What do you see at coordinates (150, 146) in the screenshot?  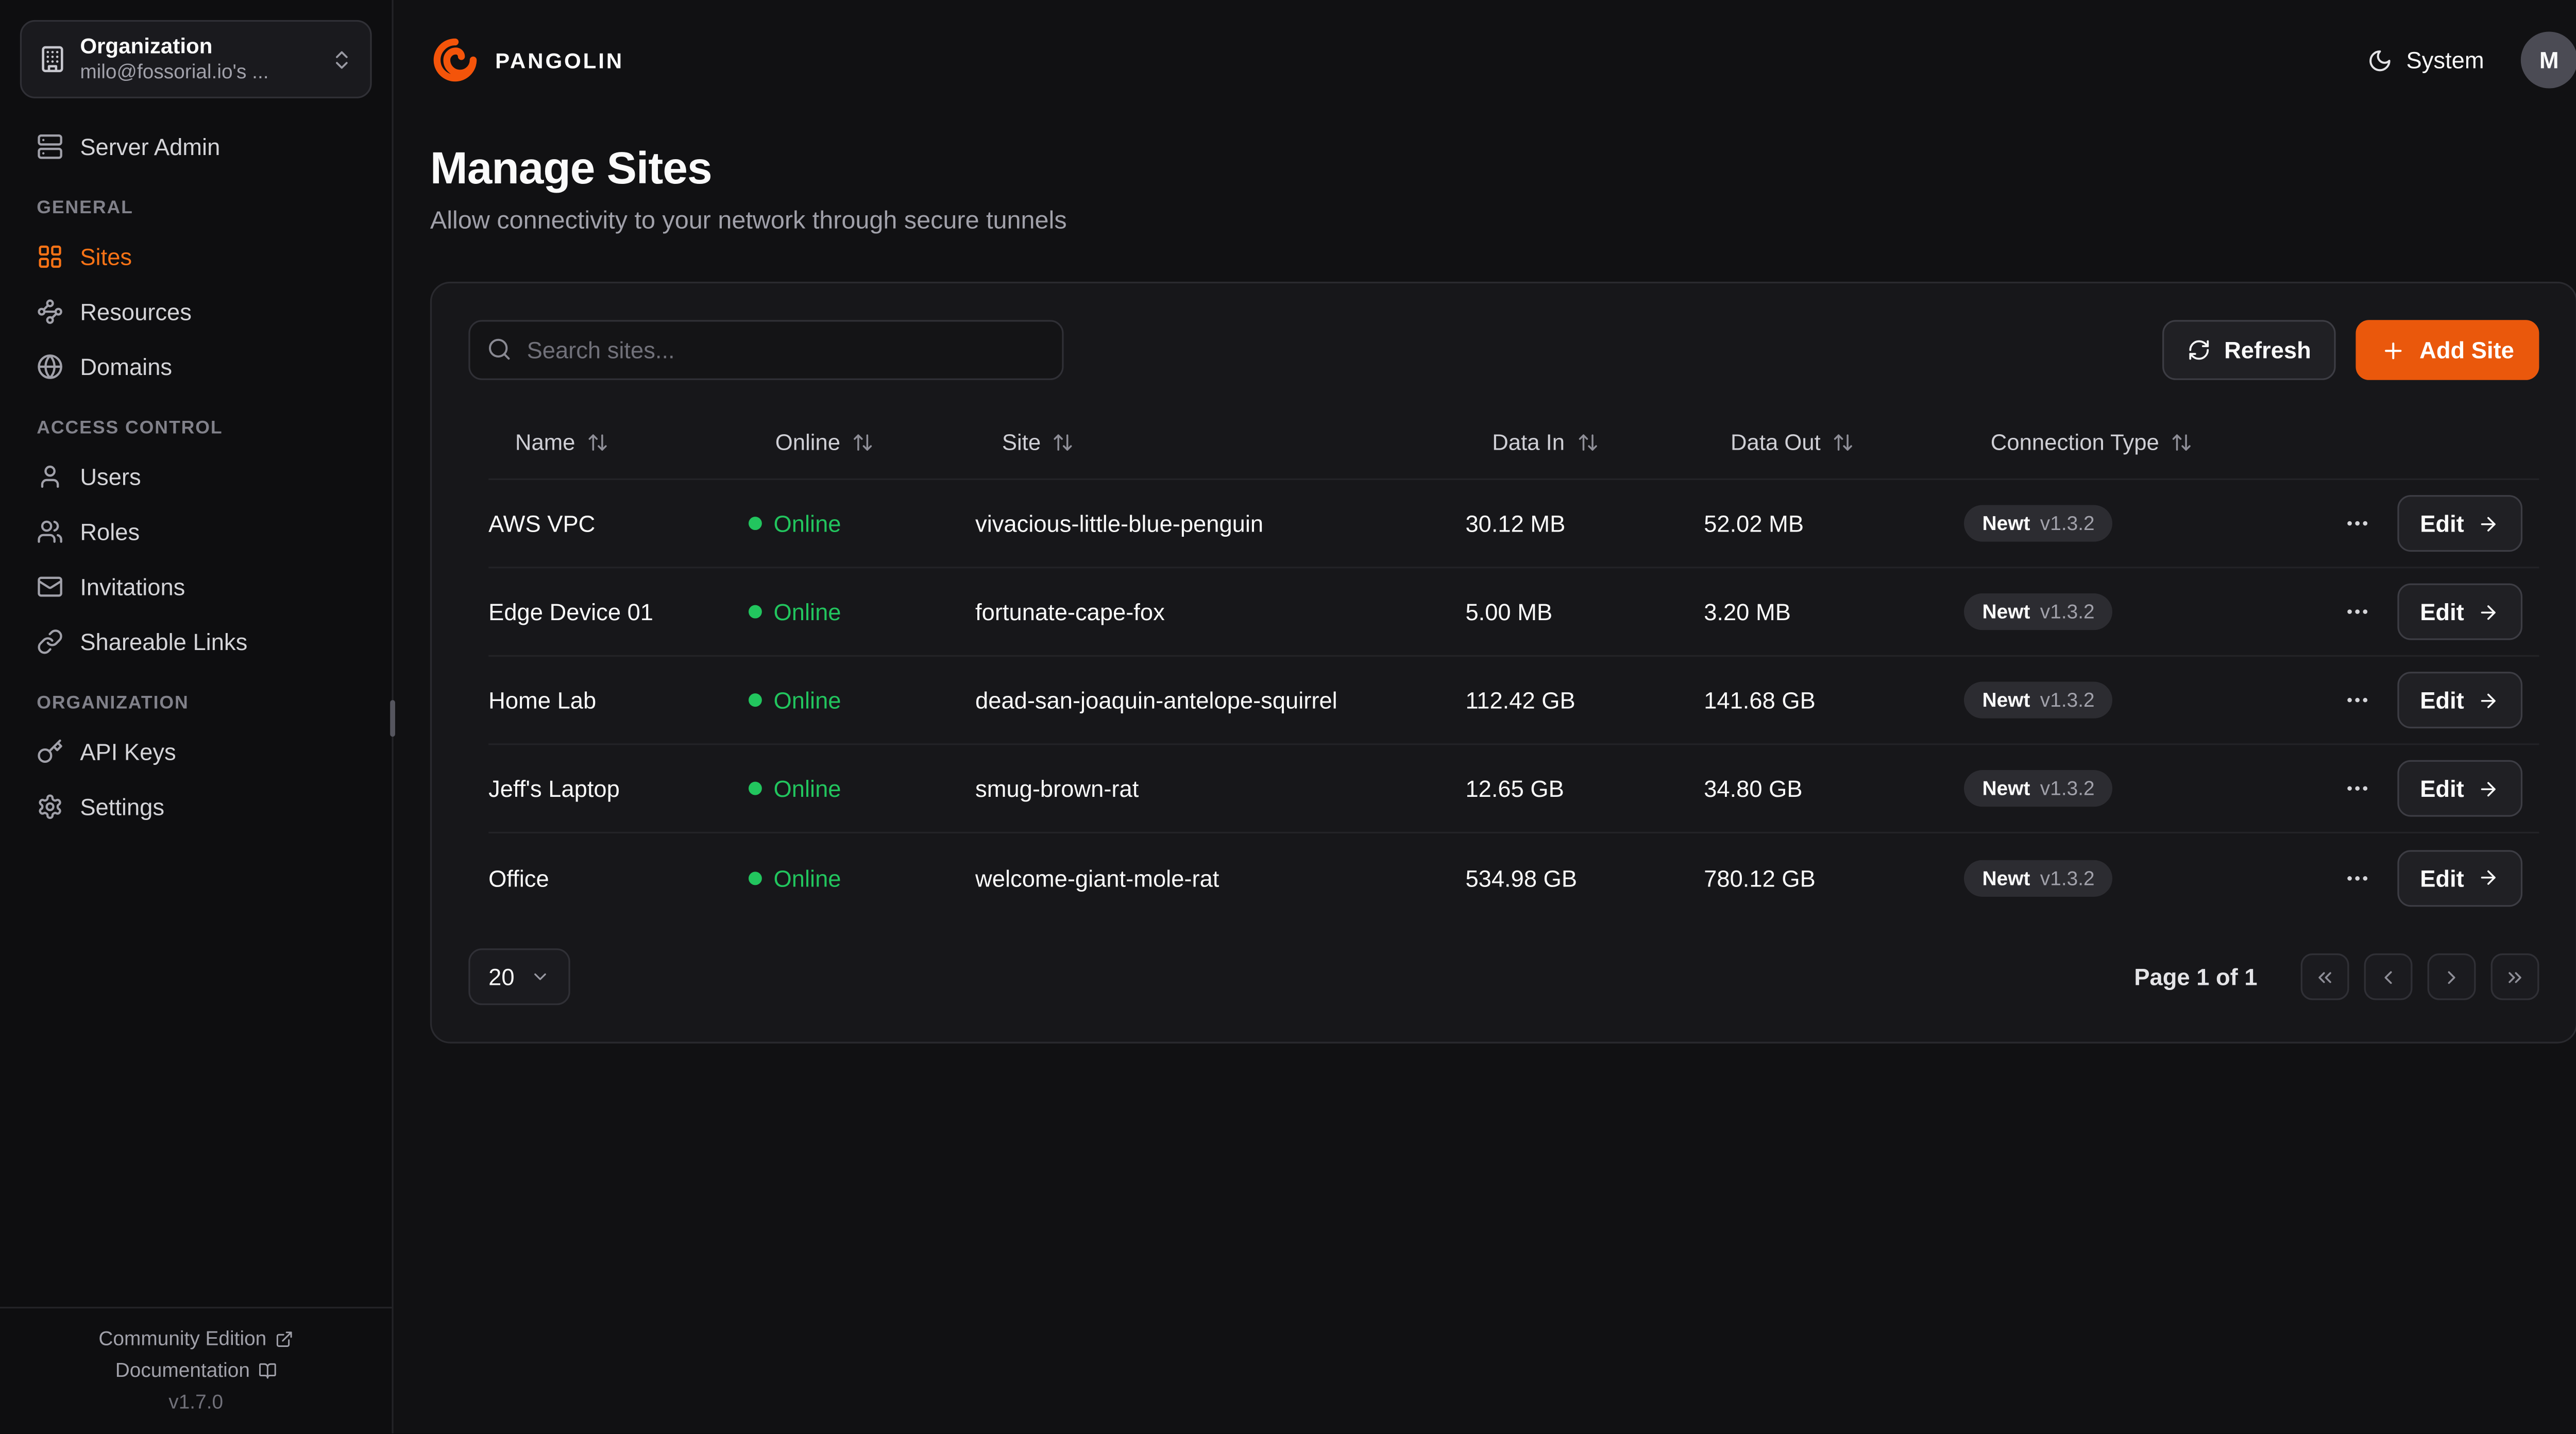 I see `sidebar-item-label: Server Admin` at bounding box center [150, 146].